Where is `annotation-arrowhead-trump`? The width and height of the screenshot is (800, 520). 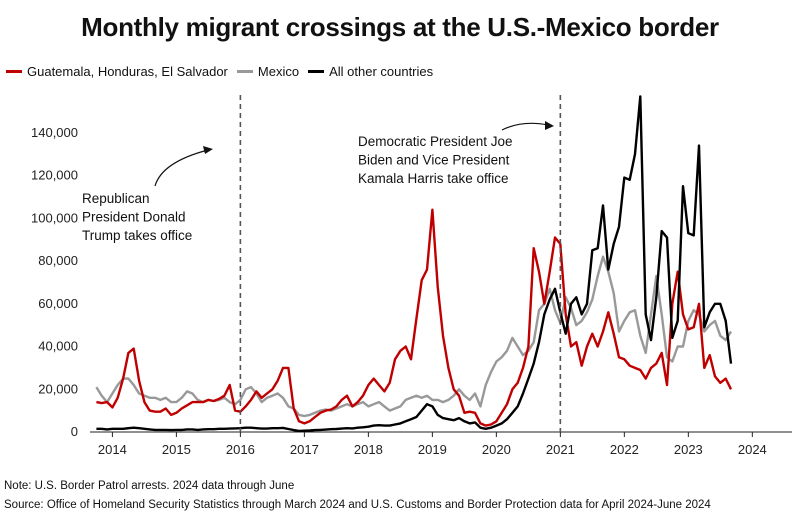
annotation-arrowhead-trump is located at coordinates (208, 150).